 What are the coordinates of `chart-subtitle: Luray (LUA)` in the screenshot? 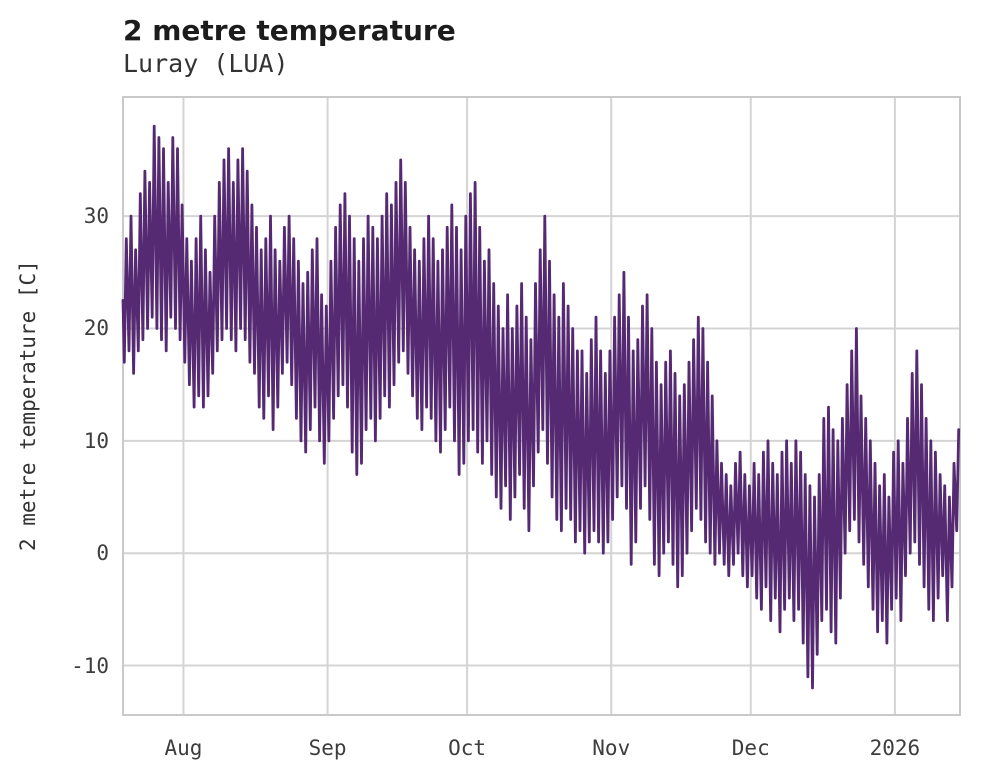 It's located at (206, 63).